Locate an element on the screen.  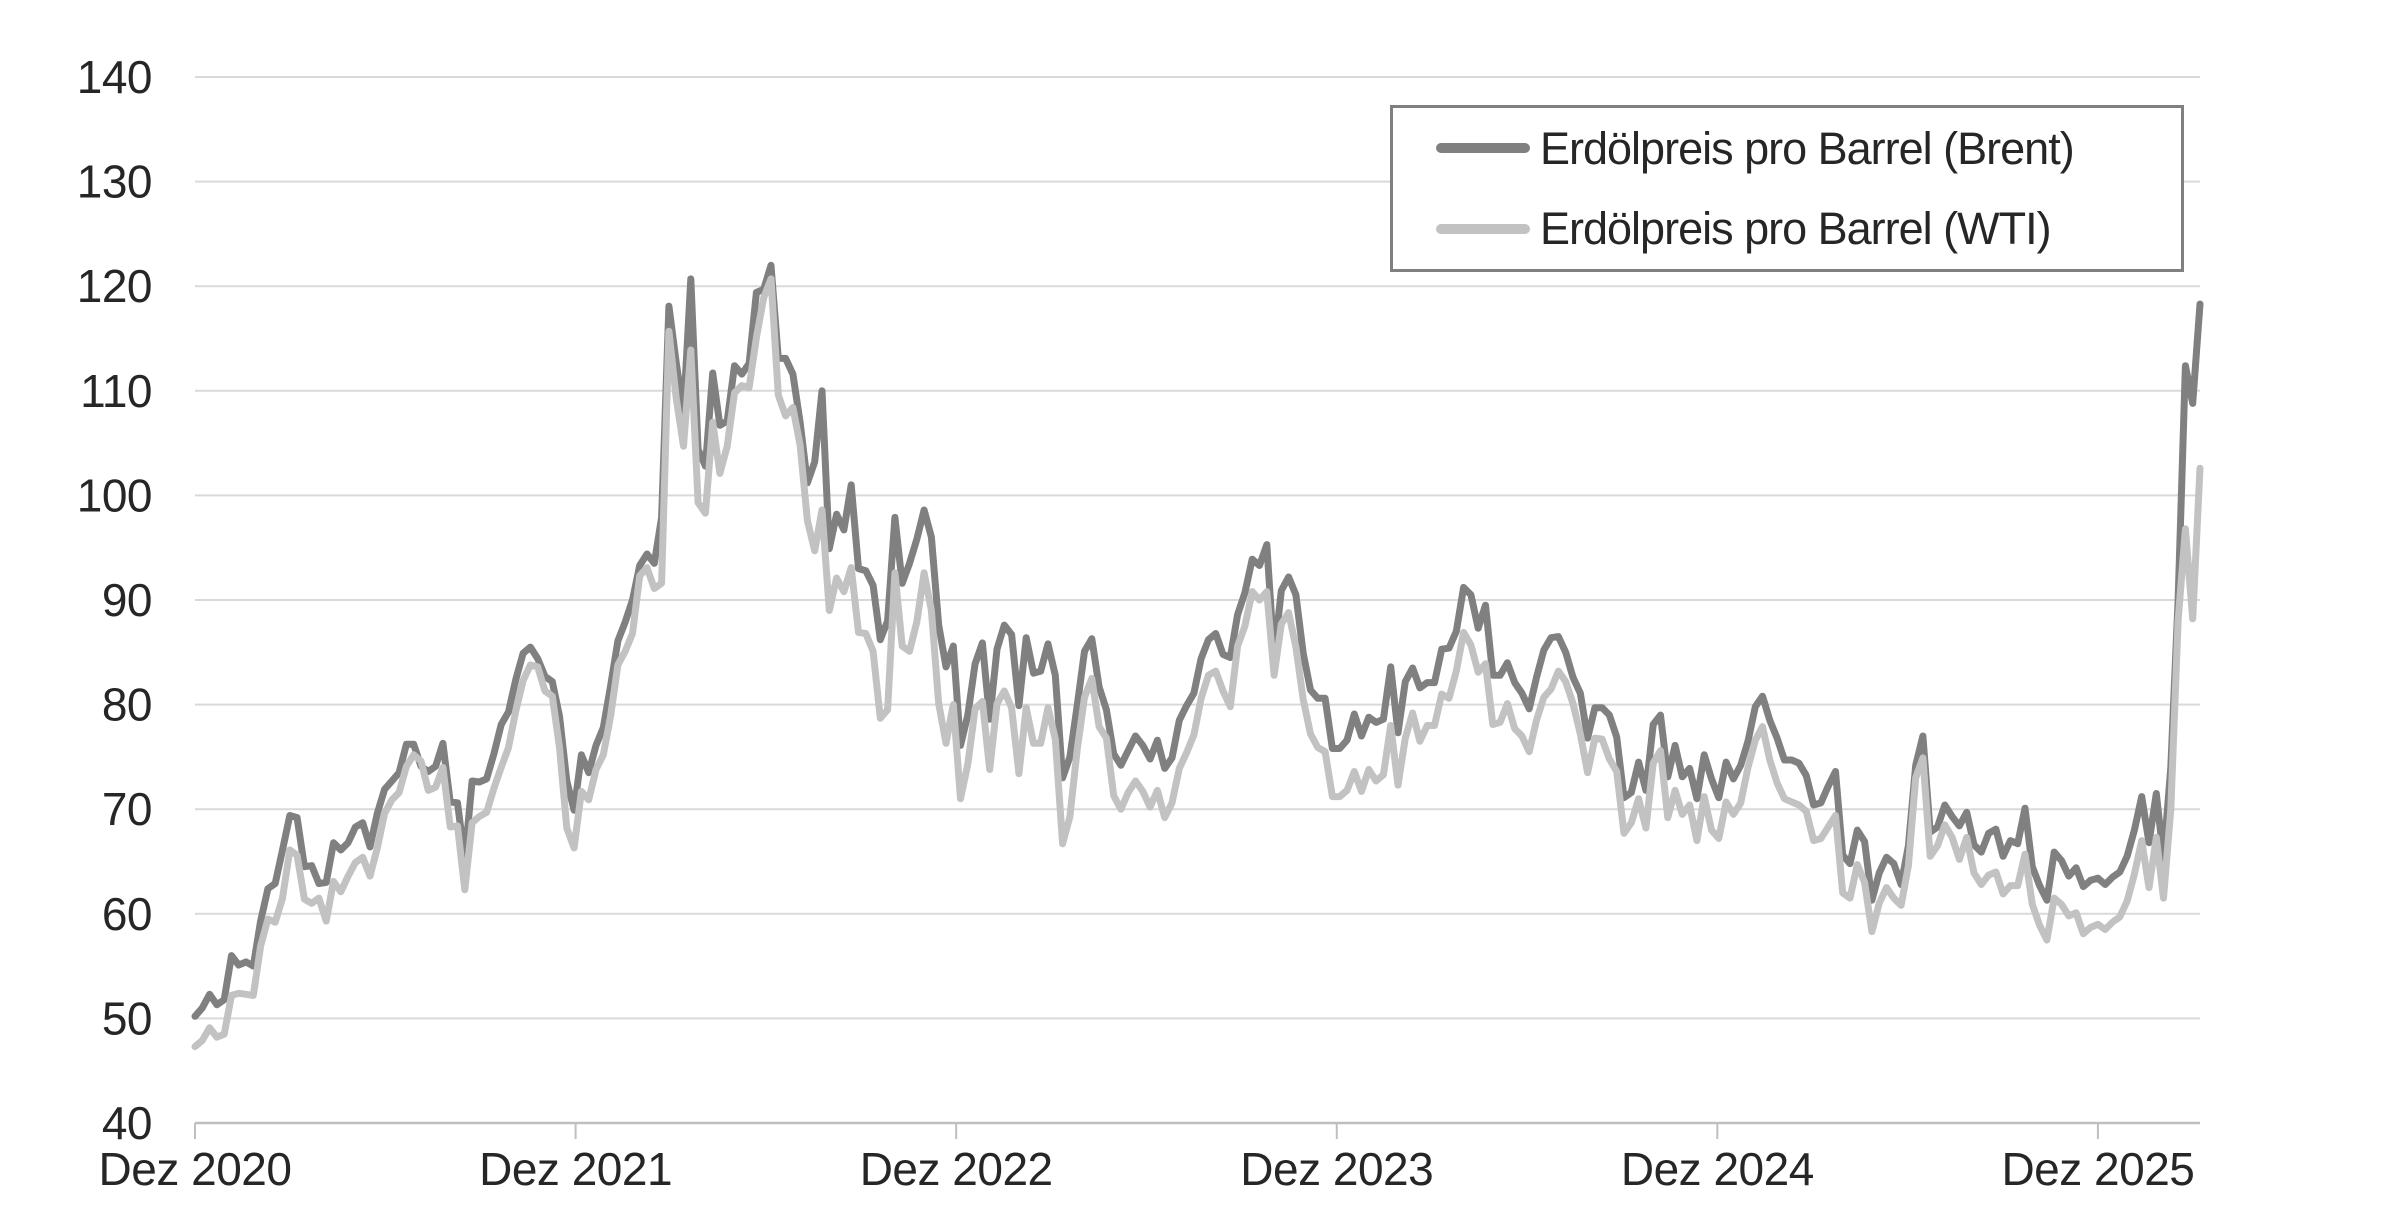
x-tick-label: Dez 2020 is located at coordinates (195, 1169).